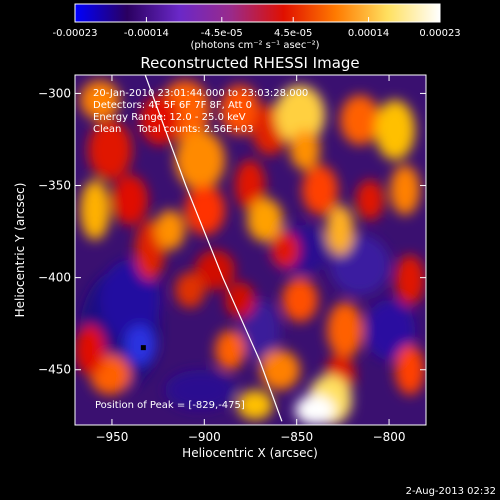 This screenshot has height=500, width=500. I want to click on chart-title: Reconstructed RHESSI Image, so click(249, 63).